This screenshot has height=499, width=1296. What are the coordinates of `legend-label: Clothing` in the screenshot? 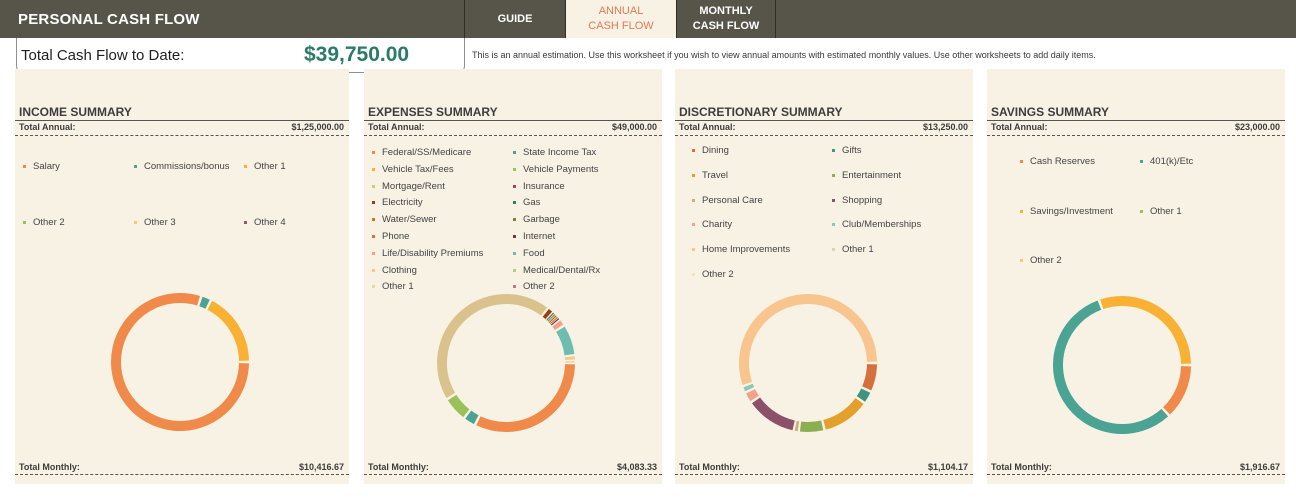 It's located at (399, 270).